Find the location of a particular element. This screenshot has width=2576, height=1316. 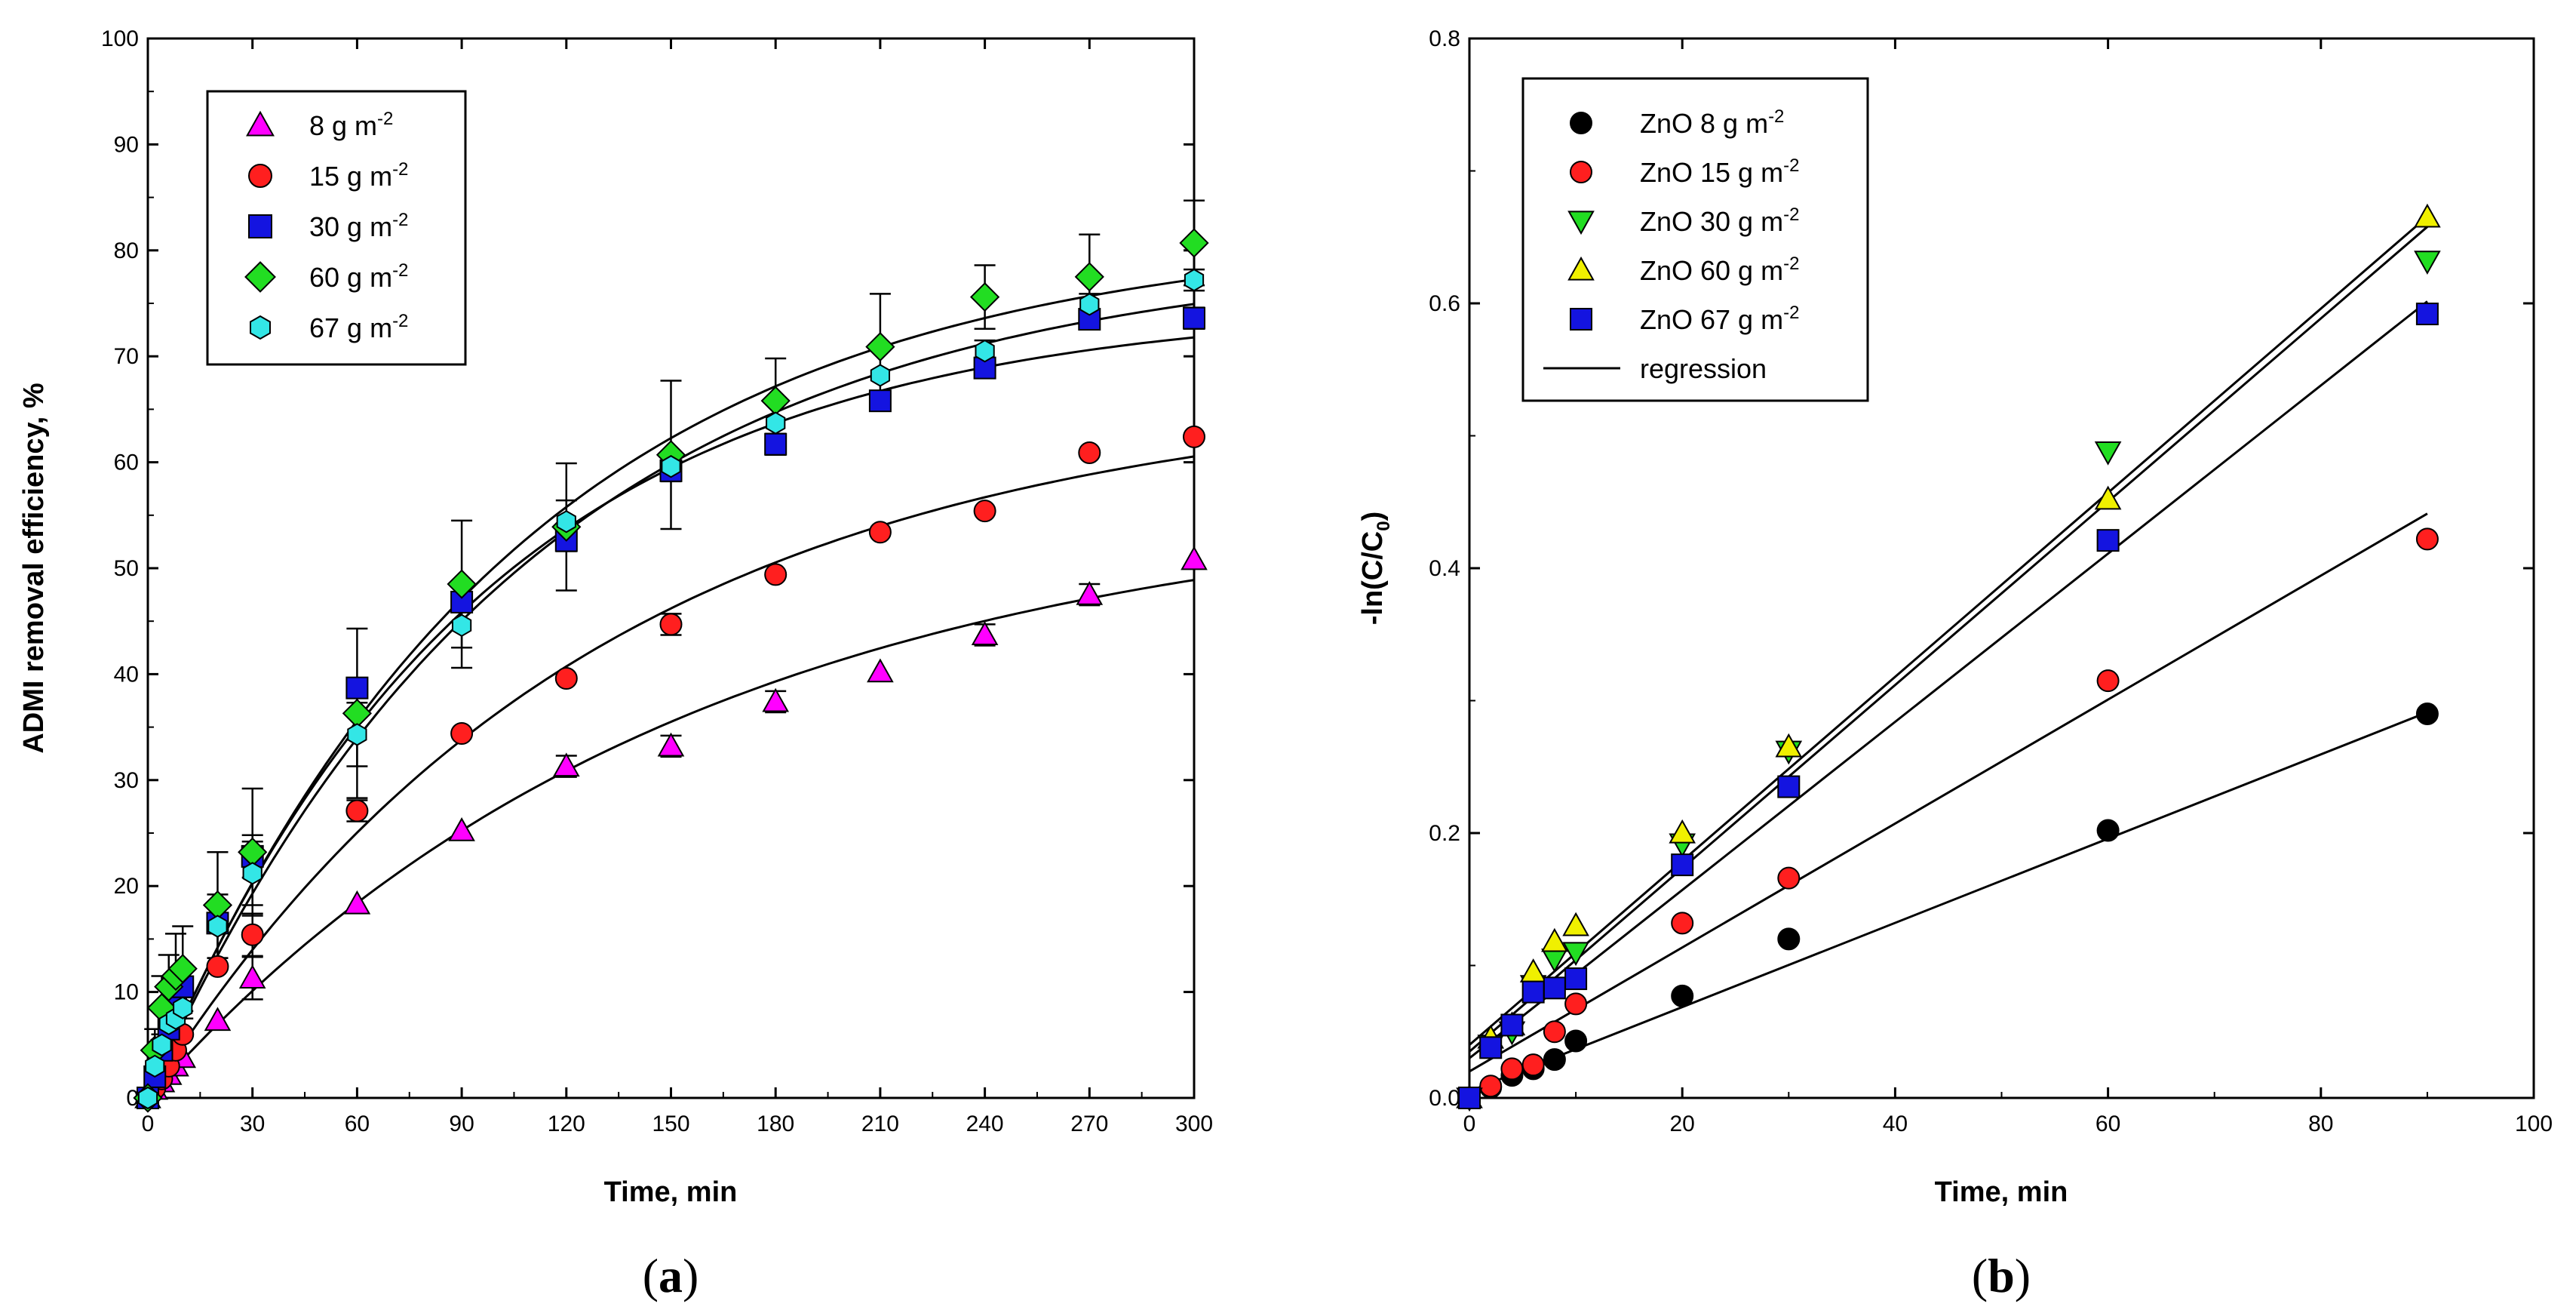

panel-b-label-open: ( is located at coordinates (1980, 1275).